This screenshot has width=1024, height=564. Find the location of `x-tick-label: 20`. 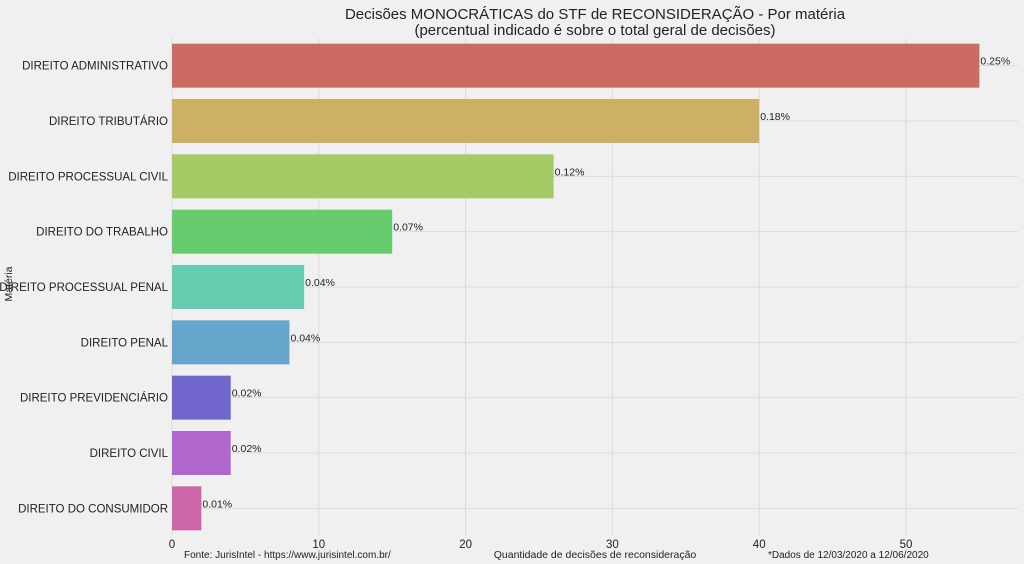

x-tick-label: 20 is located at coordinates (465, 545).